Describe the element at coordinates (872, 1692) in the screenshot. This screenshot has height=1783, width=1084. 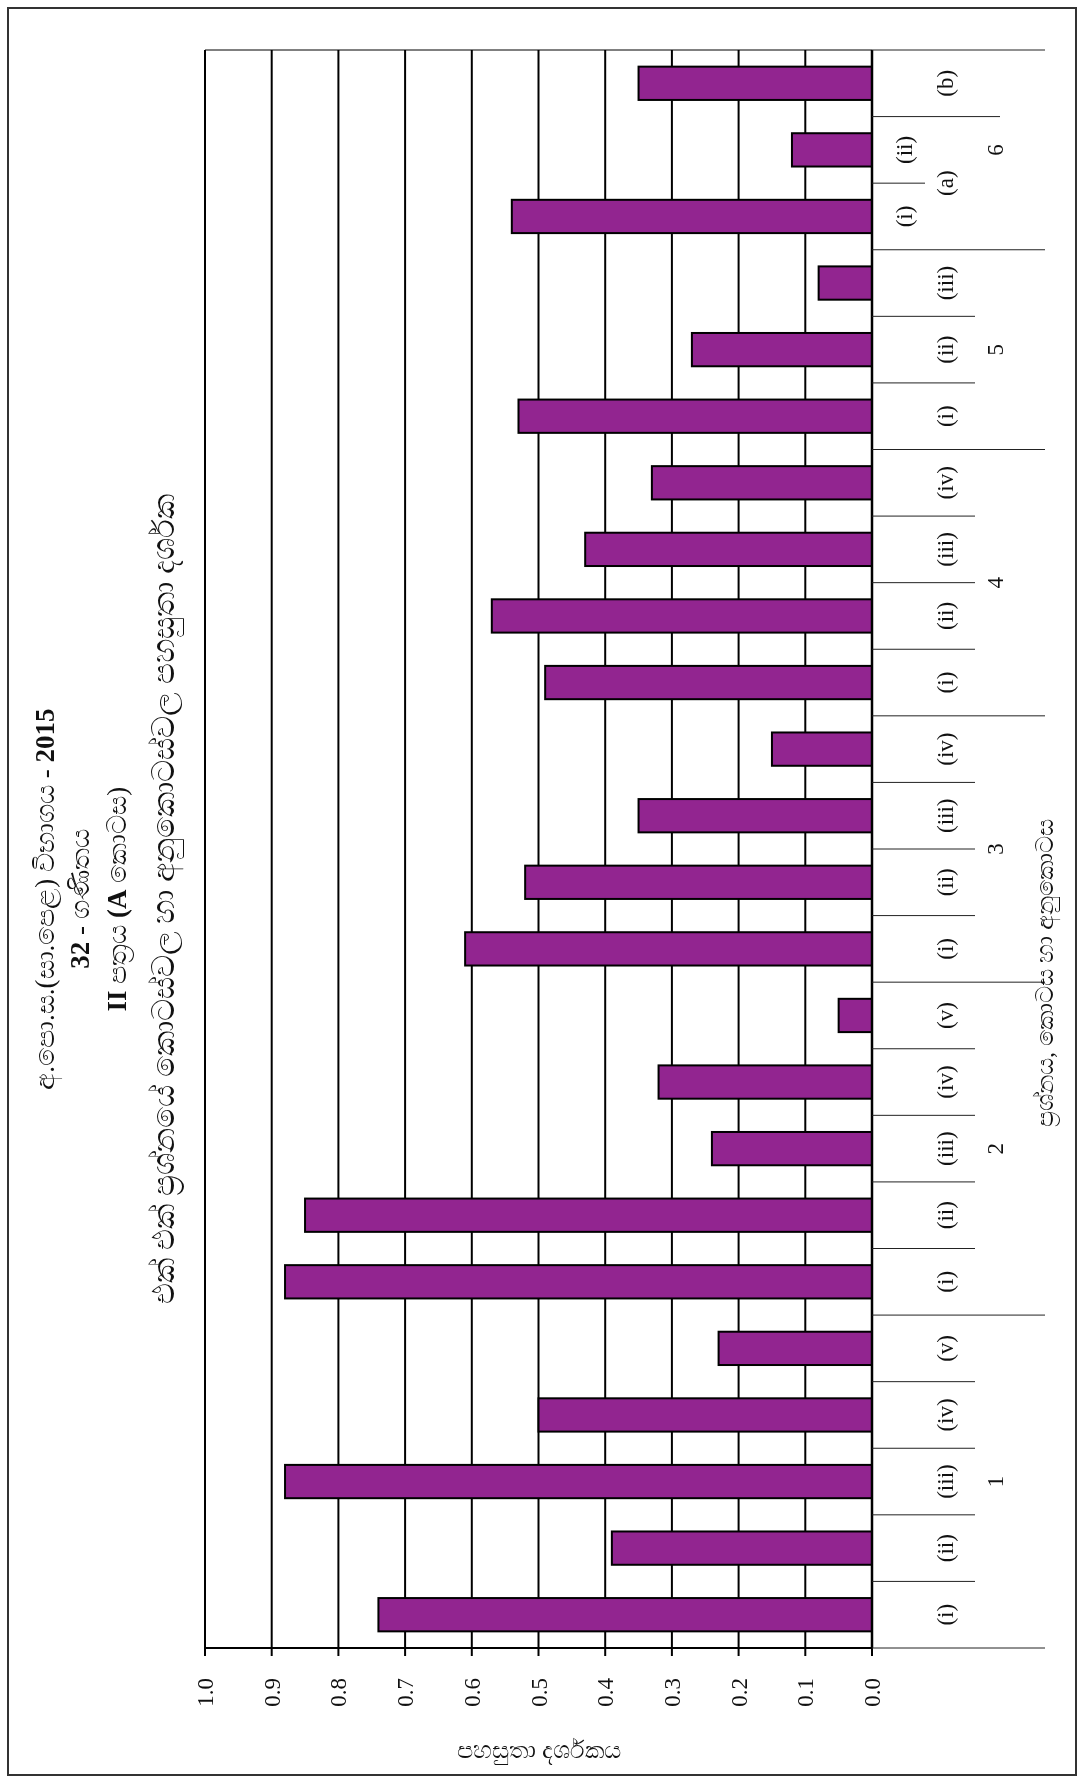
I see `x-tick-label: 0.0` at that location.